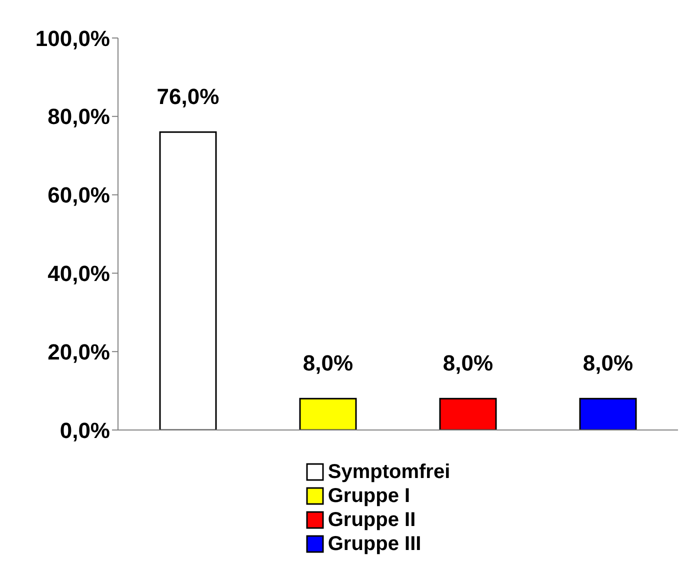 The width and height of the screenshot is (696, 578). I want to click on legend-label: Symptomfrei, so click(389, 472).